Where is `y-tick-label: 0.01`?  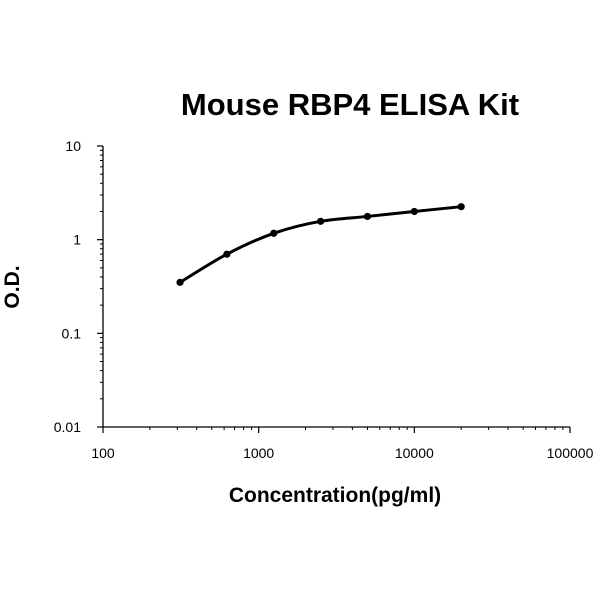
y-tick-label: 0.01 is located at coordinates (67, 427).